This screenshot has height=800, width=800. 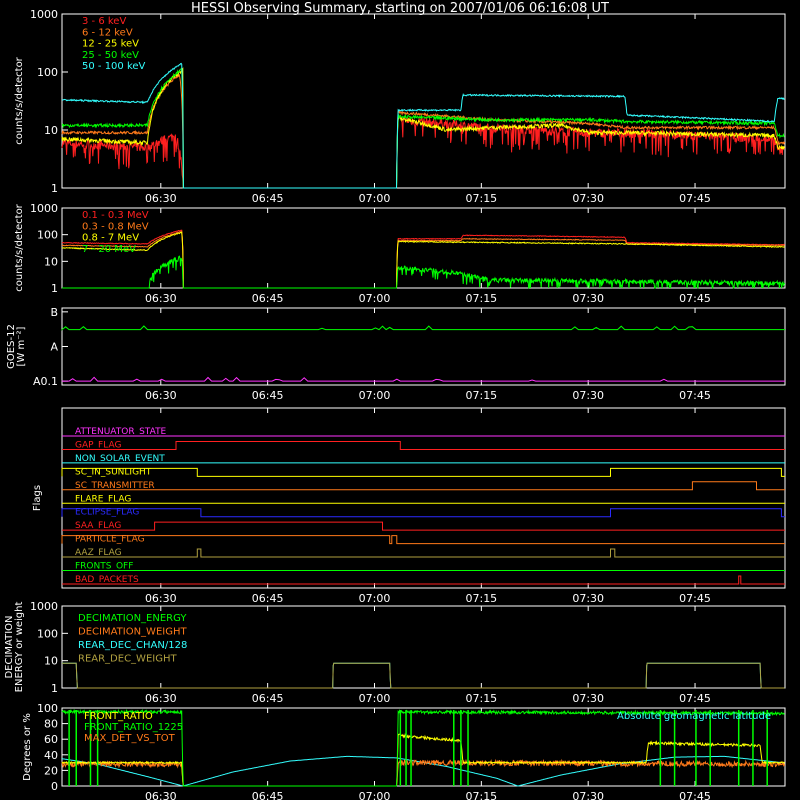 What do you see at coordinates (113, 472) in the screenshot?
I see `flag-label: SC_IN_SUNLIGHT` at bounding box center [113, 472].